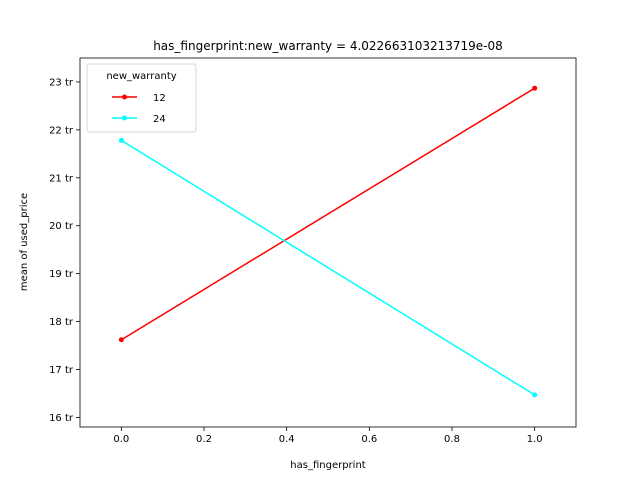 This screenshot has width=640, height=480. I want to click on legend-label-24: 24, so click(159, 119).